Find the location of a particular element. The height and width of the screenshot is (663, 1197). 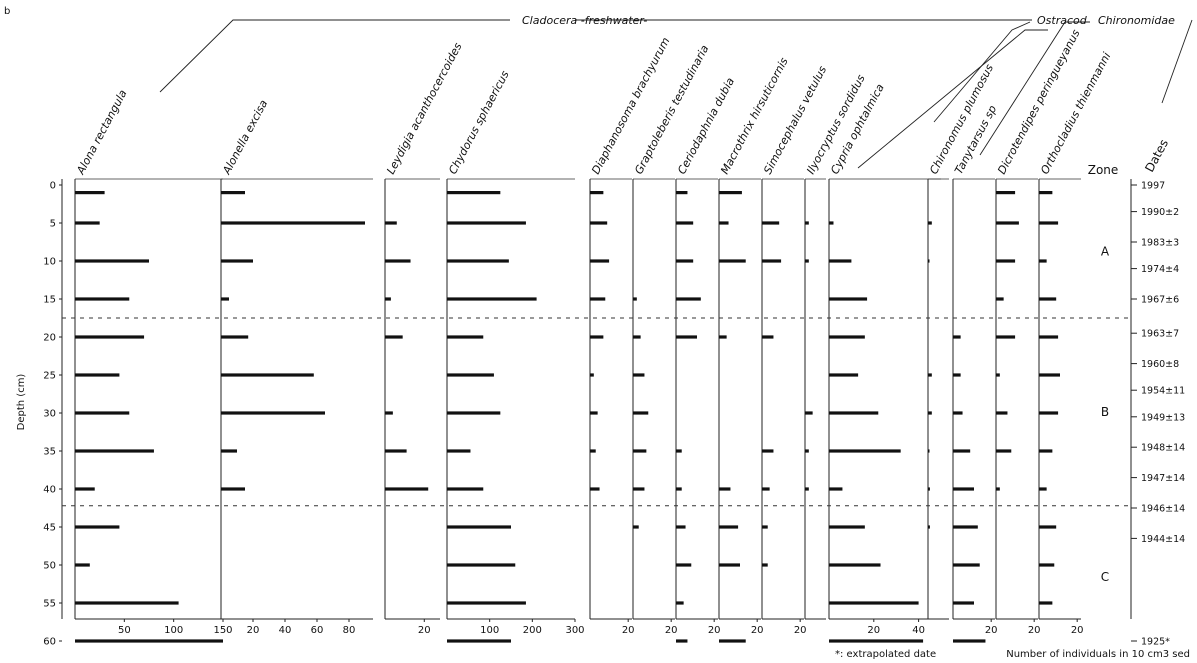

taxon-name: Graptoleberis testudinaria is located at coordinates (671, 110).